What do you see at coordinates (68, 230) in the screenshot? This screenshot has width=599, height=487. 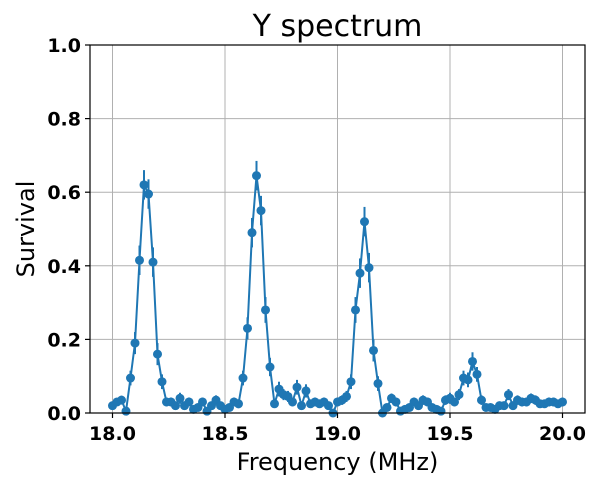 I see `y-axis: 0.0 0.2 0.4 0.6 0.8 1.0` at bounding box center [68, 230].